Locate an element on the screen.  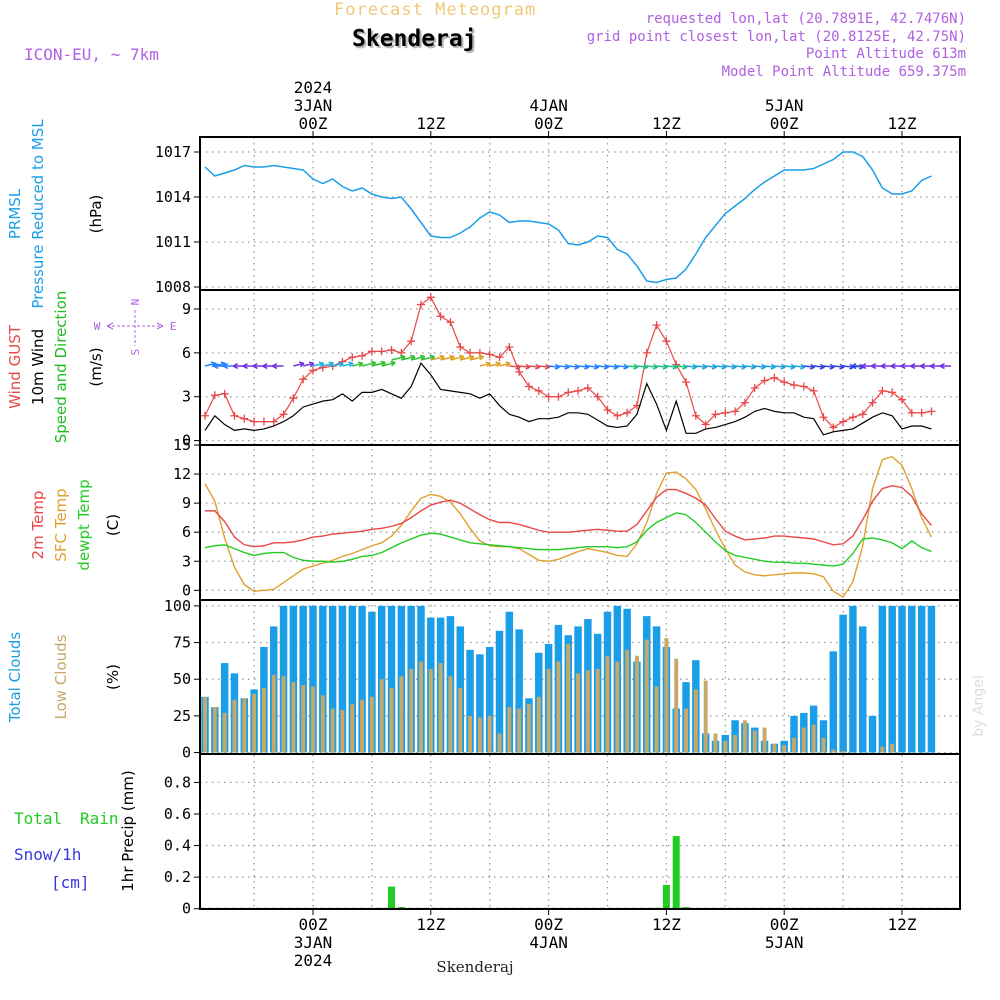
gust-line is located at coordinates (568, 362).